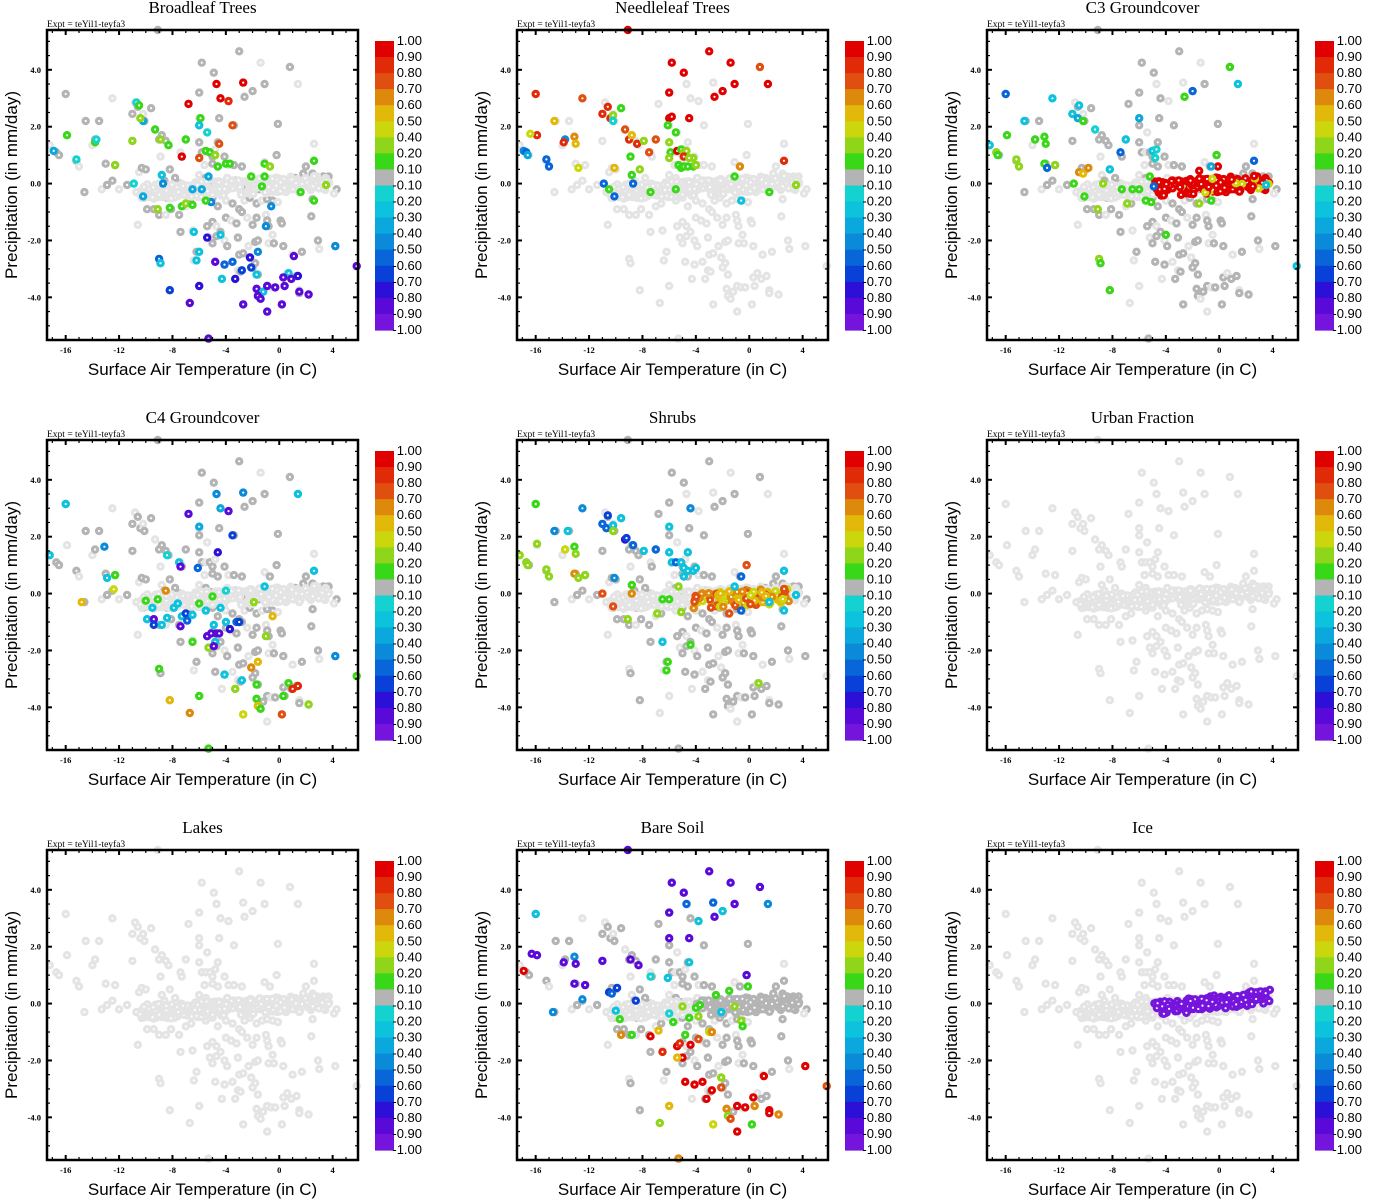 Image resolution: width=1373 pixels, height=1200 pixels. Describe the element at coordinates (877, 313) in the screenshot. I see `colorbar-label: -0.90` at that location.